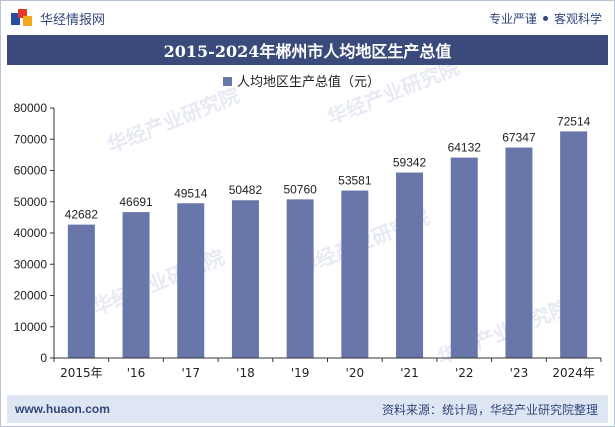  What do you see at coordinates (307, 18) in the screenshot?
I see `top-bar: 华经情报网 专业严谨 客观科学` at bounding box center [307, 18].